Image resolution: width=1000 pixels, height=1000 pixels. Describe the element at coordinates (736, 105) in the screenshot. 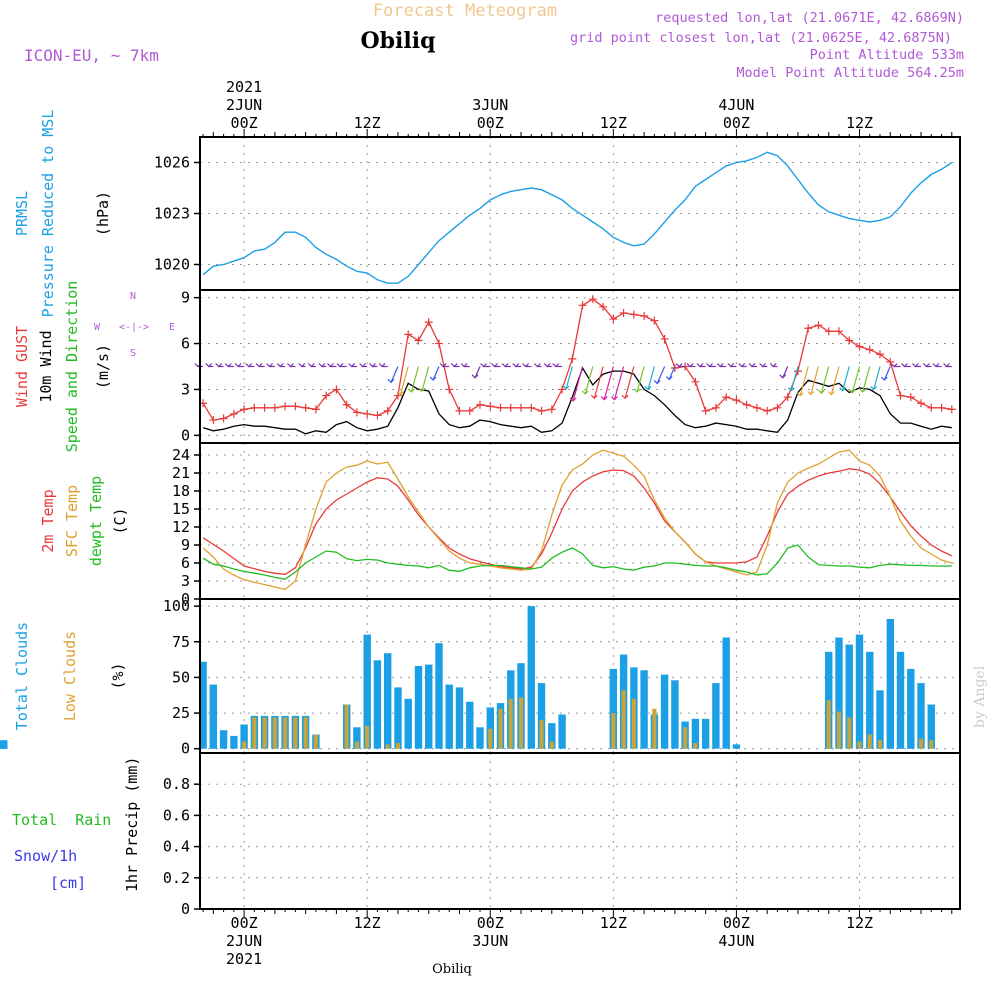

I see `top-time-label: 4JUN` at that location.